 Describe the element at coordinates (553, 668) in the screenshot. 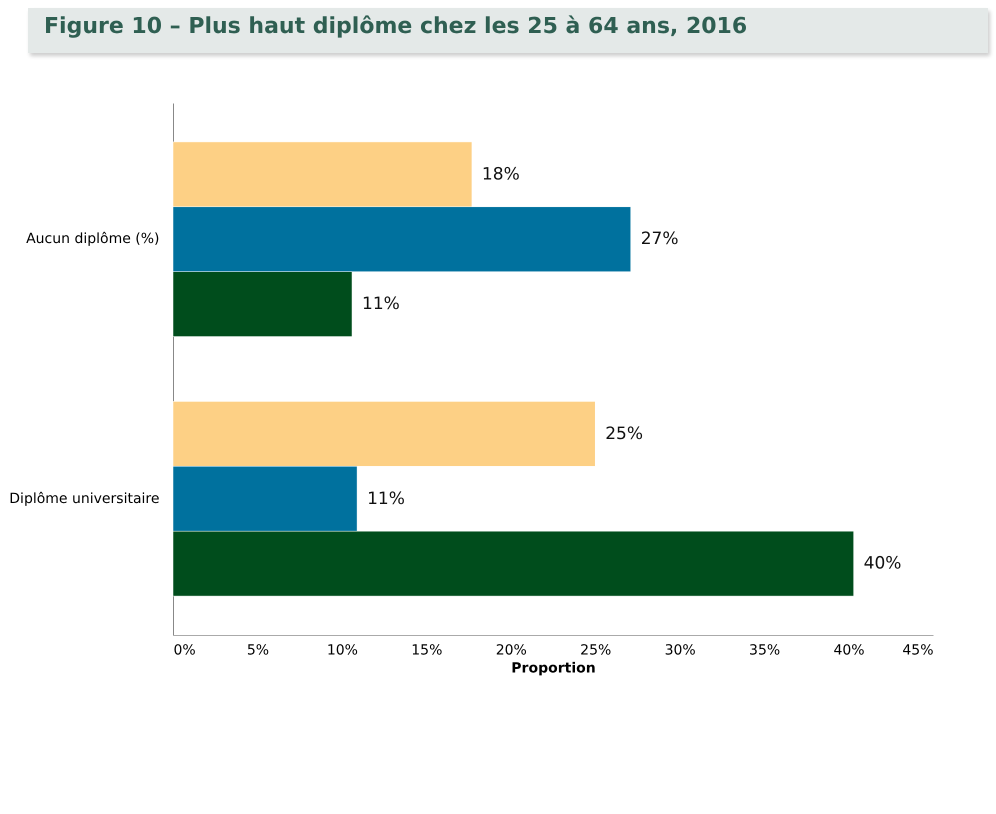

I see `x-axis-title: Proportion` at that location.